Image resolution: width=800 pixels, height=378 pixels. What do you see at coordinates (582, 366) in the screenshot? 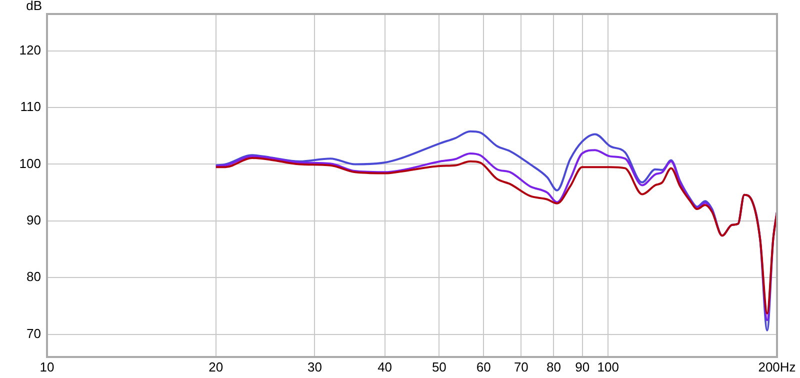
I see `x-tick-label: 90` at bounding box center [582, 366].